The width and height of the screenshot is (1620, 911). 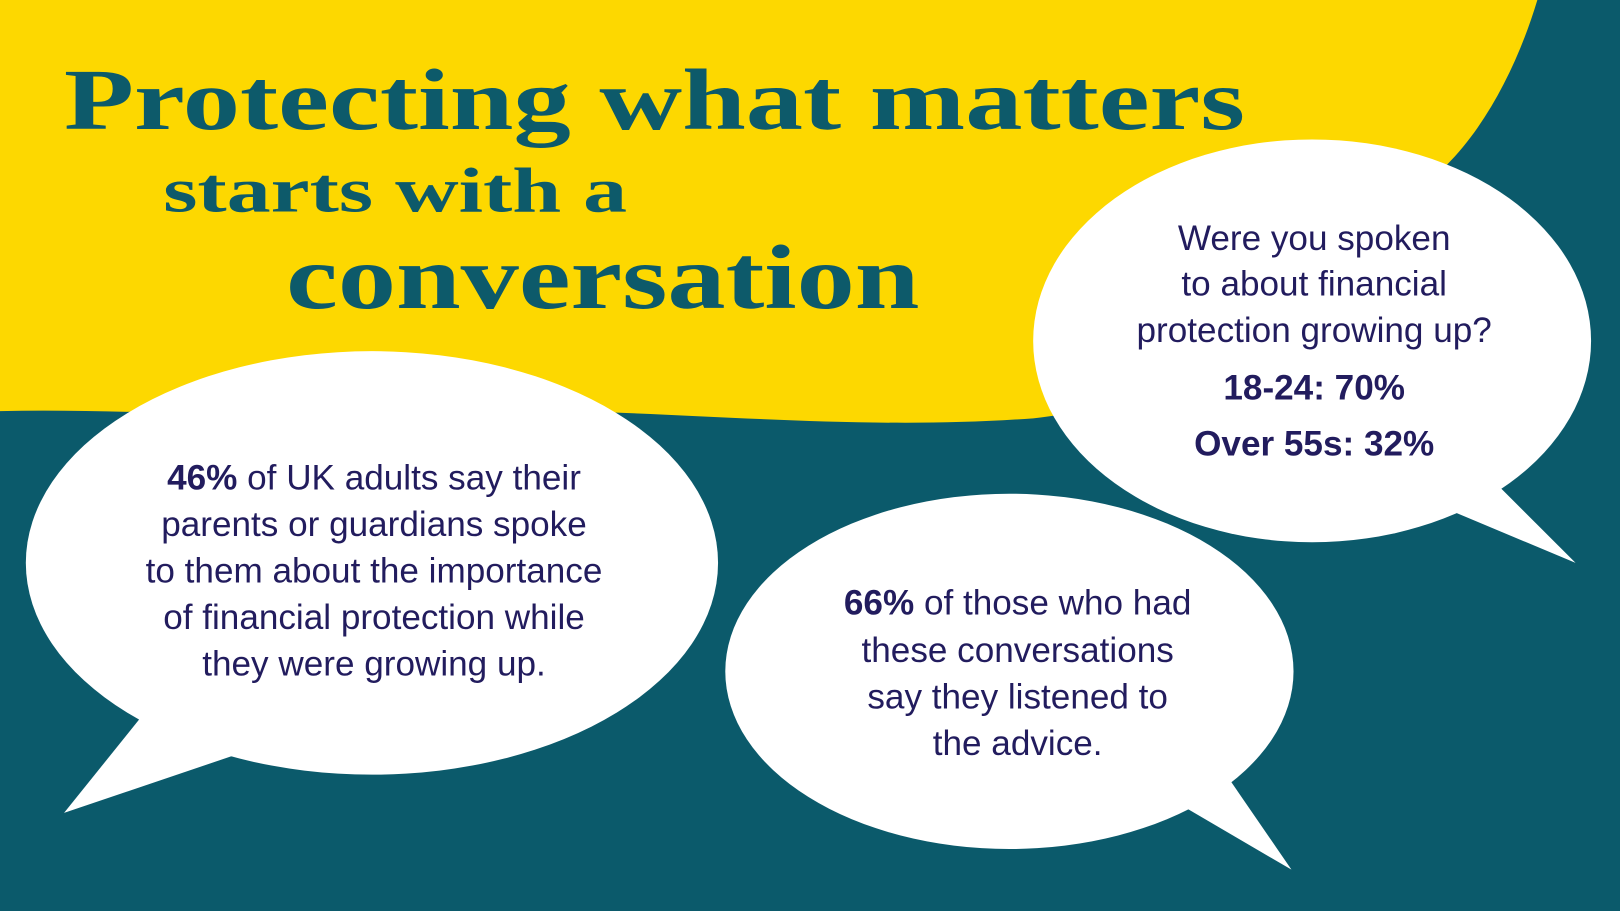 I want to click on text-line: they were growing up., so click(x=374, y=664).